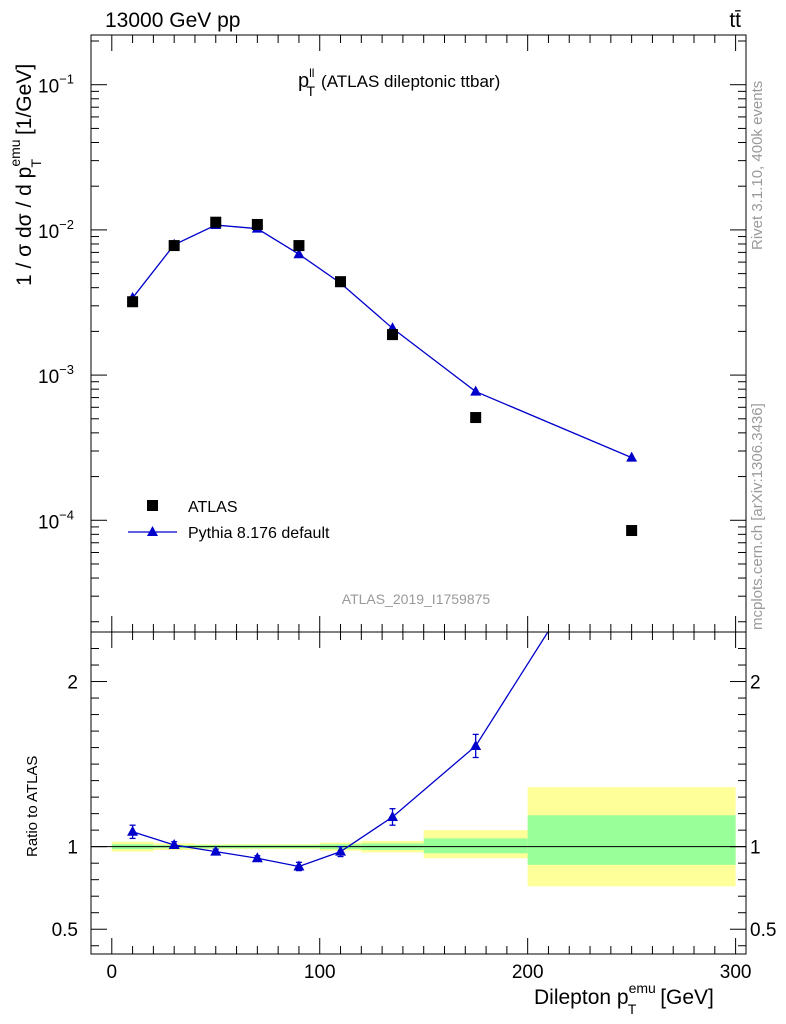 The width and height of the screenshot is (786, 1024). What do you see at coordinates (382, 341) in the screenshot?
I see `pythia-curve` at bounding box center [382, 341].